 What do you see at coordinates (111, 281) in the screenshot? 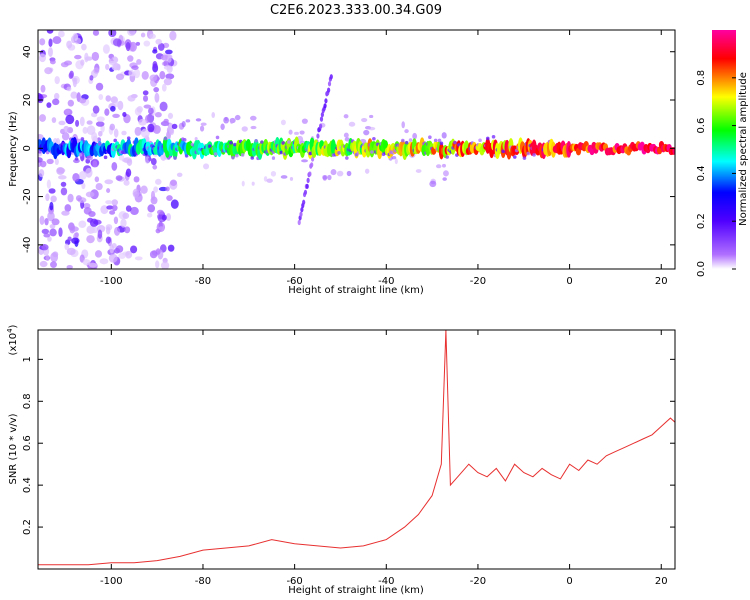
I see `x-tick-label: -100` at bounding box center [111, 281].